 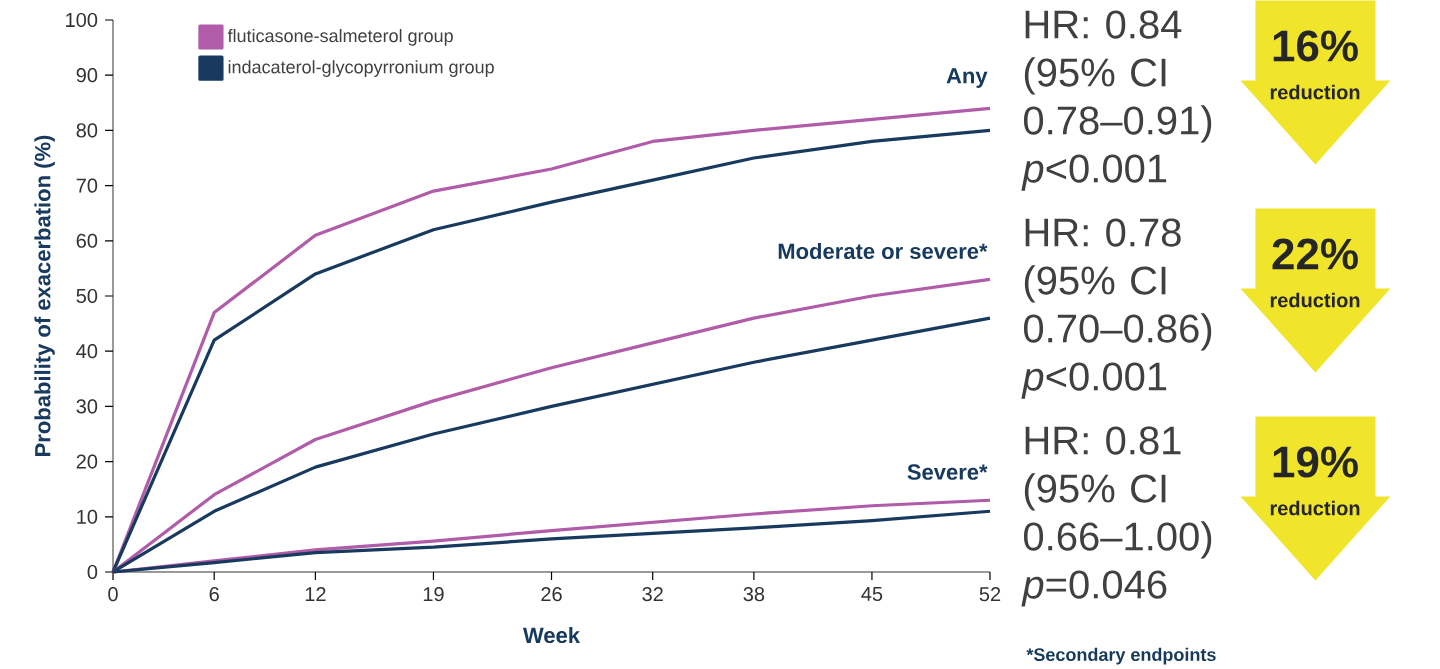 I want to click on text: 16%, so click(x=1315, y=46).